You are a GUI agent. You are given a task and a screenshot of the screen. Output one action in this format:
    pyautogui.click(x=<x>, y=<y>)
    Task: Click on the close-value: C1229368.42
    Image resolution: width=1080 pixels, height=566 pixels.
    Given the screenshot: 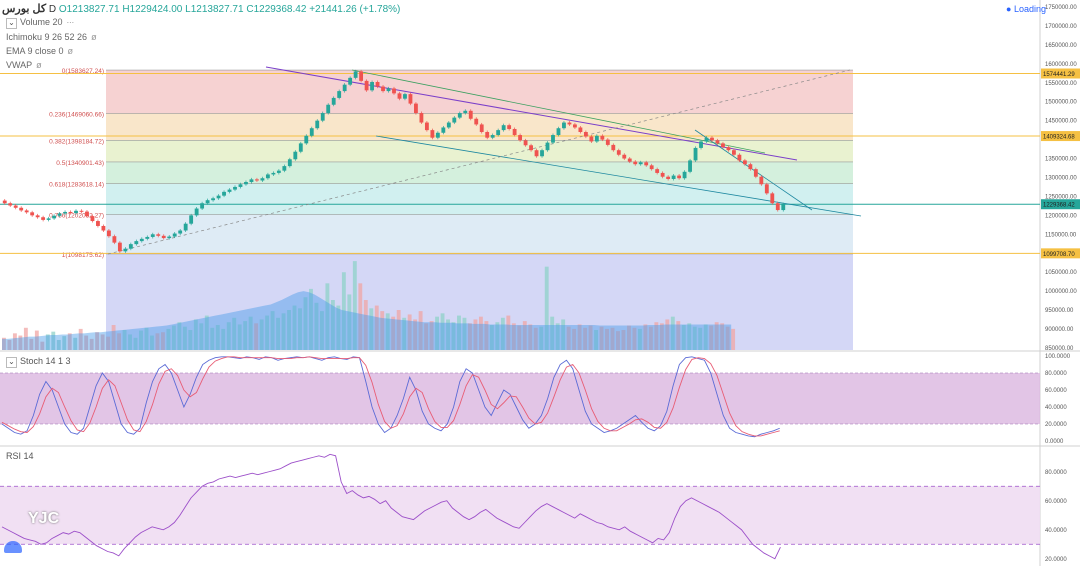 What is the action you would take?
    pyautogui.click(x=276, y=9)
    